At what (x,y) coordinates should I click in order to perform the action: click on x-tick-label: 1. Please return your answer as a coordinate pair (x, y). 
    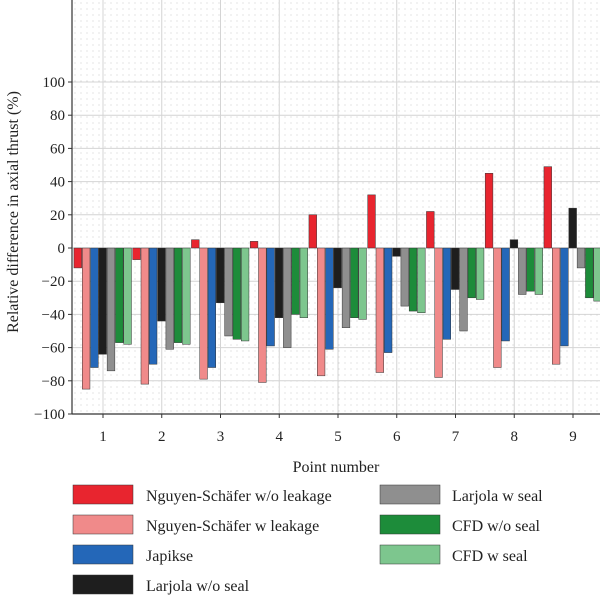
    Looking at the image, I should click on (103, 437).